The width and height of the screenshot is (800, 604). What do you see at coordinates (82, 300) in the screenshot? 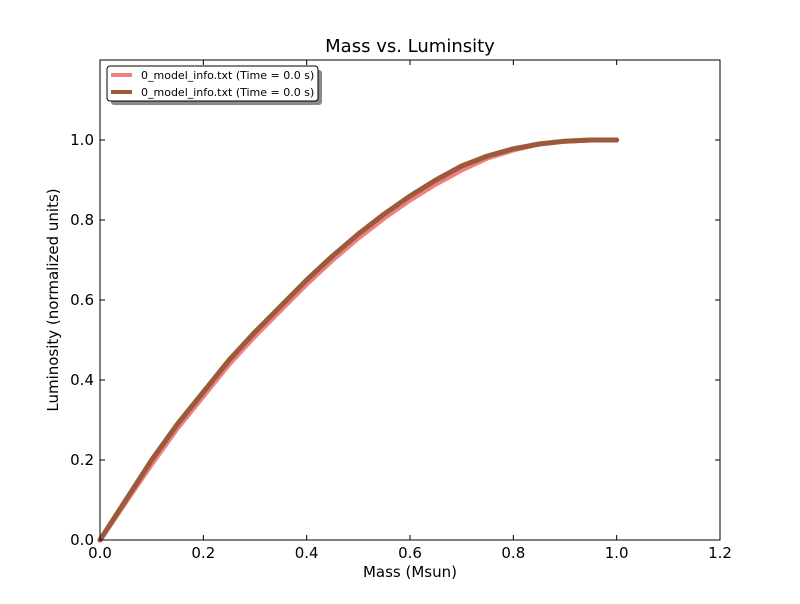
I see `y-tick-label: 0.6` at bounding box center [82, 300].